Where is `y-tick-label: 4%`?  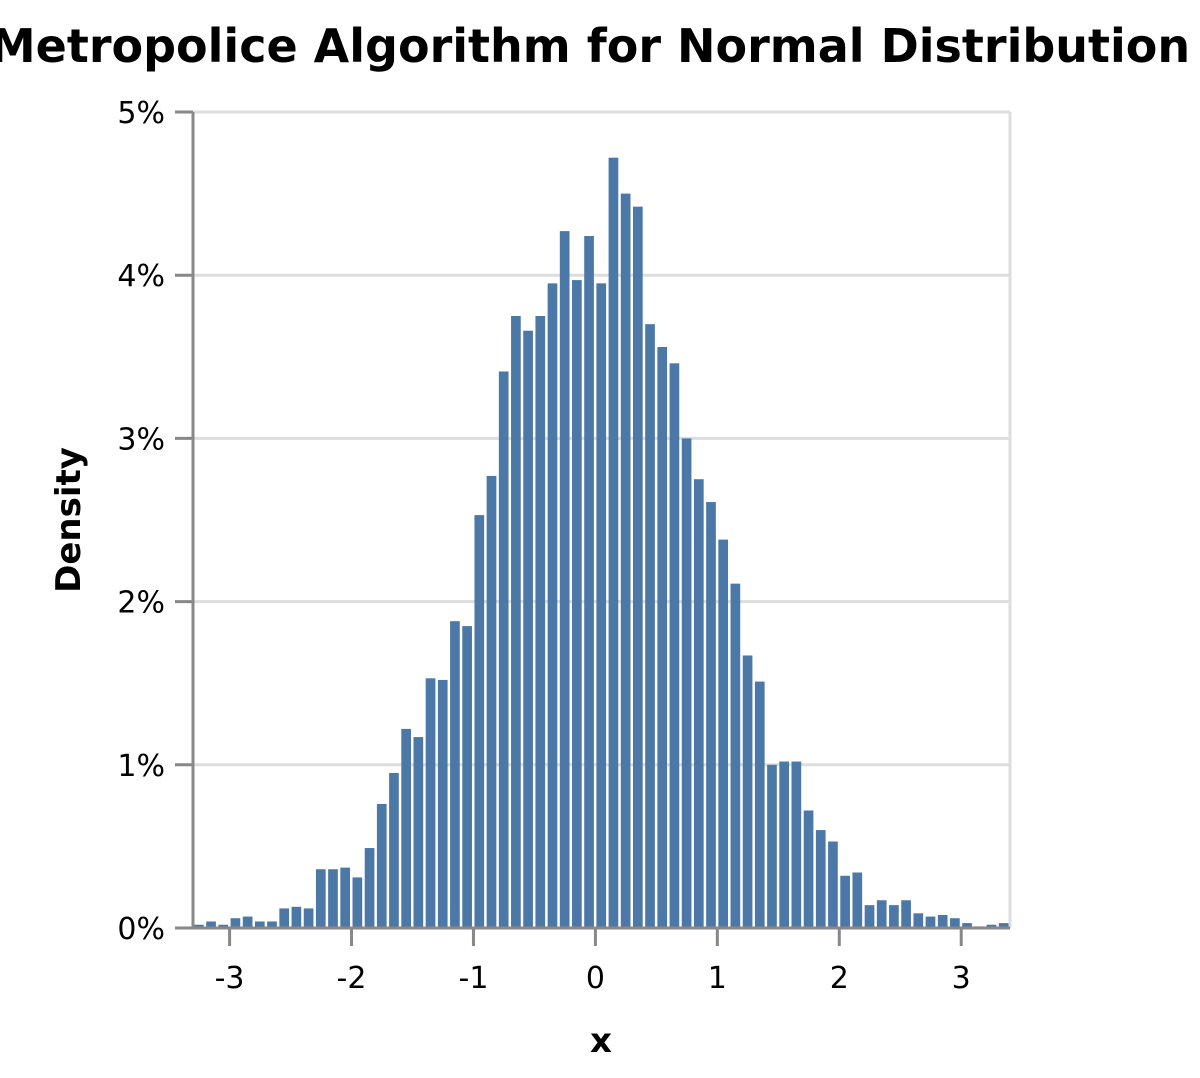 y-tick-label: 4% is located at coordinates (141, 276).